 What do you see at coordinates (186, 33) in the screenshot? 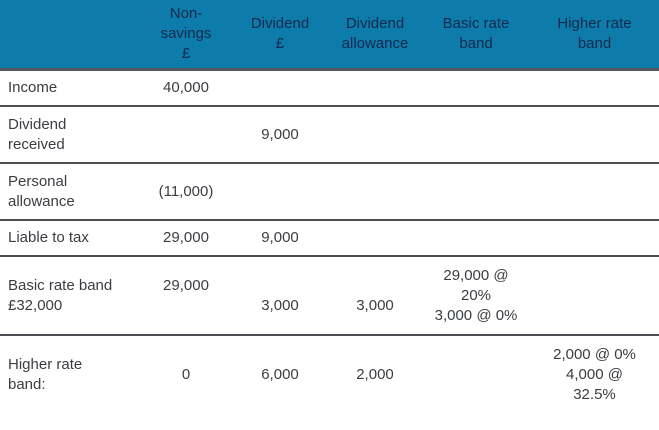
I see `cell-line: savings` at bounding box center [186, 33].